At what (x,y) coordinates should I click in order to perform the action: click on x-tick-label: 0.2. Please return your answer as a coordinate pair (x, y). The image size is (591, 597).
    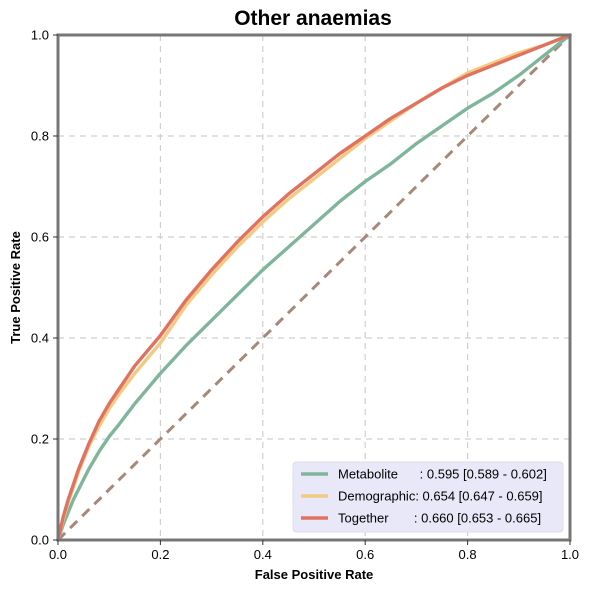
    Looking at the image, I should click on (160, 554).